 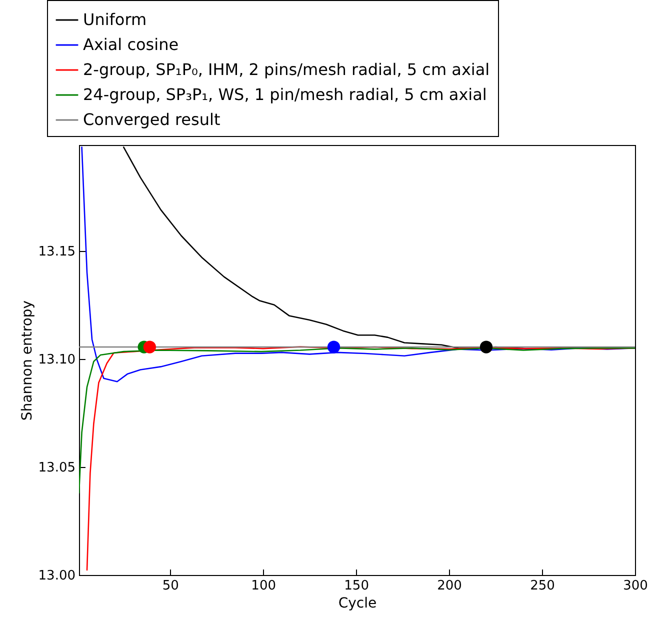 What do you see at coordinates (57, 252) in the screenshot?
I see `y-tick-label: 13.15` at bounding box center [57, 252].